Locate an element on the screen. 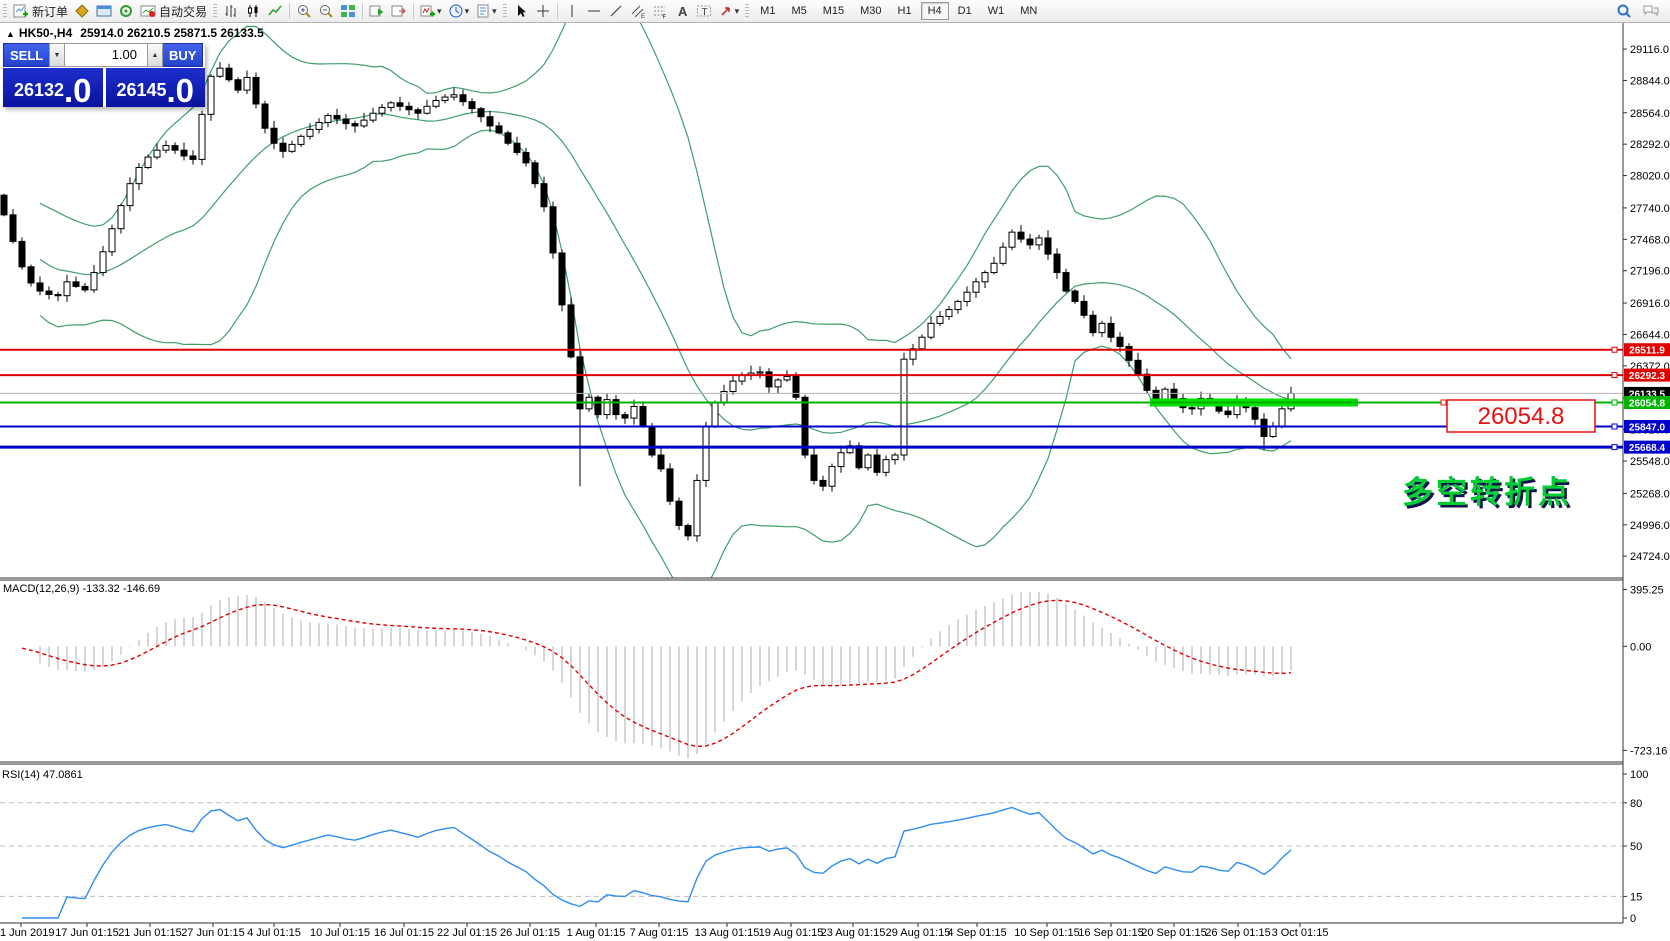 The height and width of the screenshot is (941, 1670). svg-text: 100 is located at coordinates (1639, 775).